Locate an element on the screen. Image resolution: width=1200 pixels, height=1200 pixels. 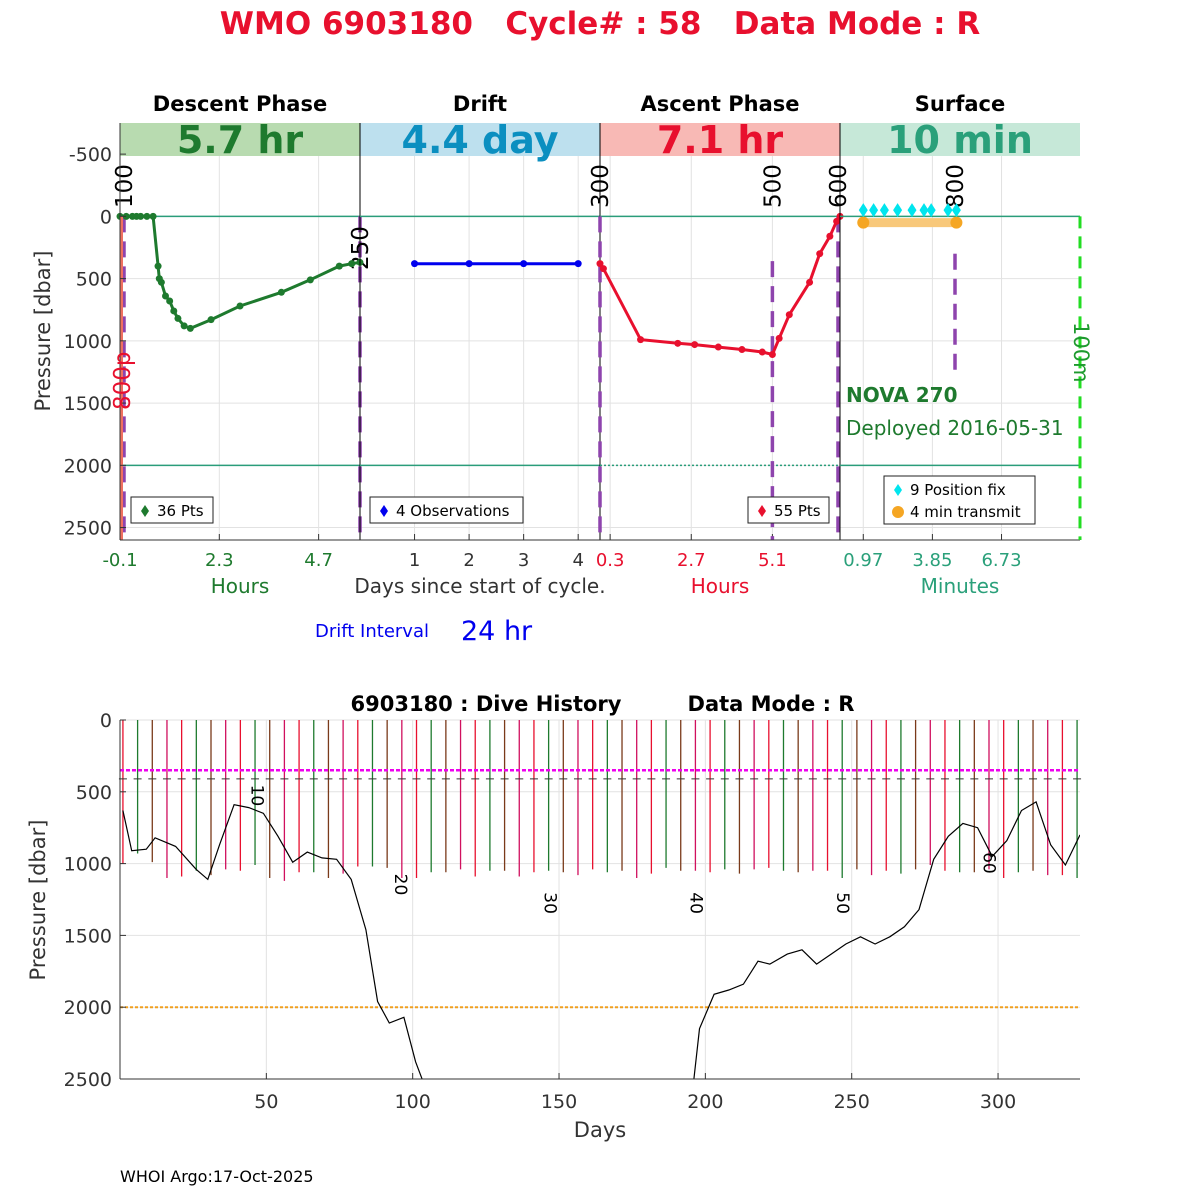
transmit-start-point is located at coordinates (863, 222).